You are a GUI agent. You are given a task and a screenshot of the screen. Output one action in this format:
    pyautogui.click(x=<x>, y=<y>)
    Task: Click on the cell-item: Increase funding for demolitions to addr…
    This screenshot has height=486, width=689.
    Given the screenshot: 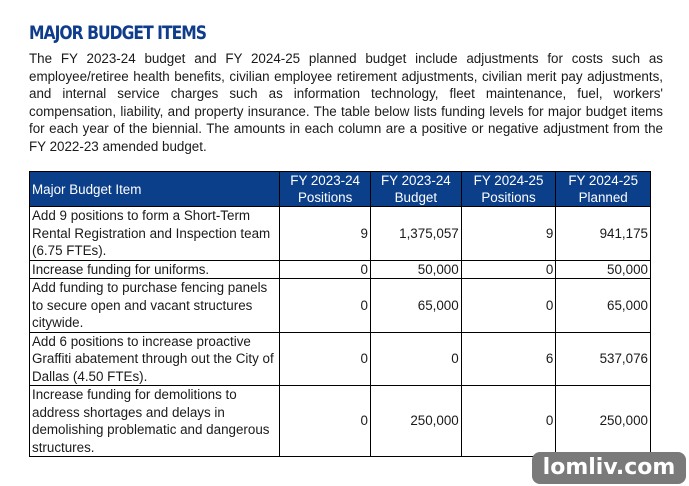 What is the action you would take?
    pyautogui.click(x=154, y=421)
    